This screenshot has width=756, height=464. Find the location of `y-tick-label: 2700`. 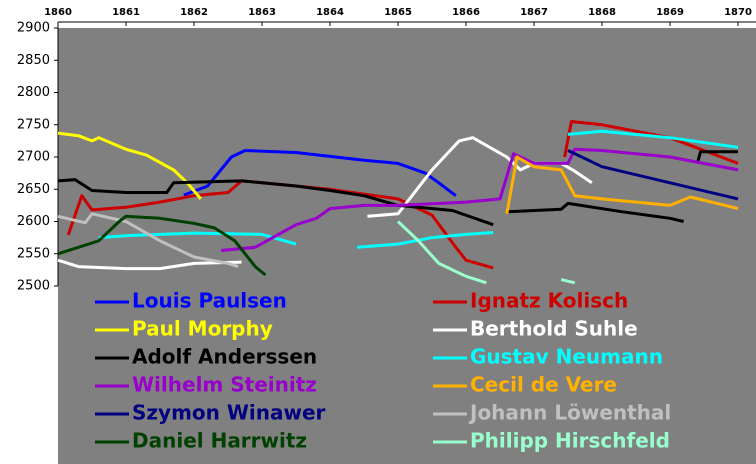

y-tick-label: 2700 is located at coordinates (33, 157).